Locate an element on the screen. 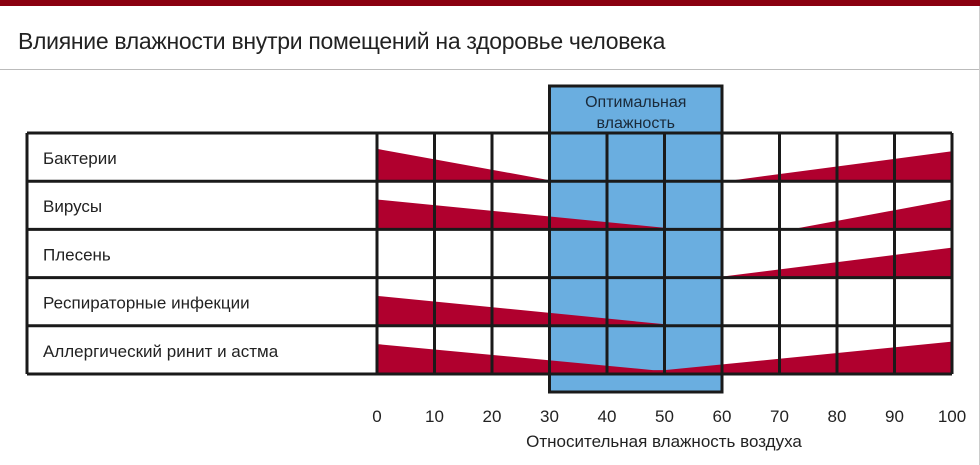 The image size is (980, 465). optimal-label: Оптимальная is located at coordinates (635, 102).